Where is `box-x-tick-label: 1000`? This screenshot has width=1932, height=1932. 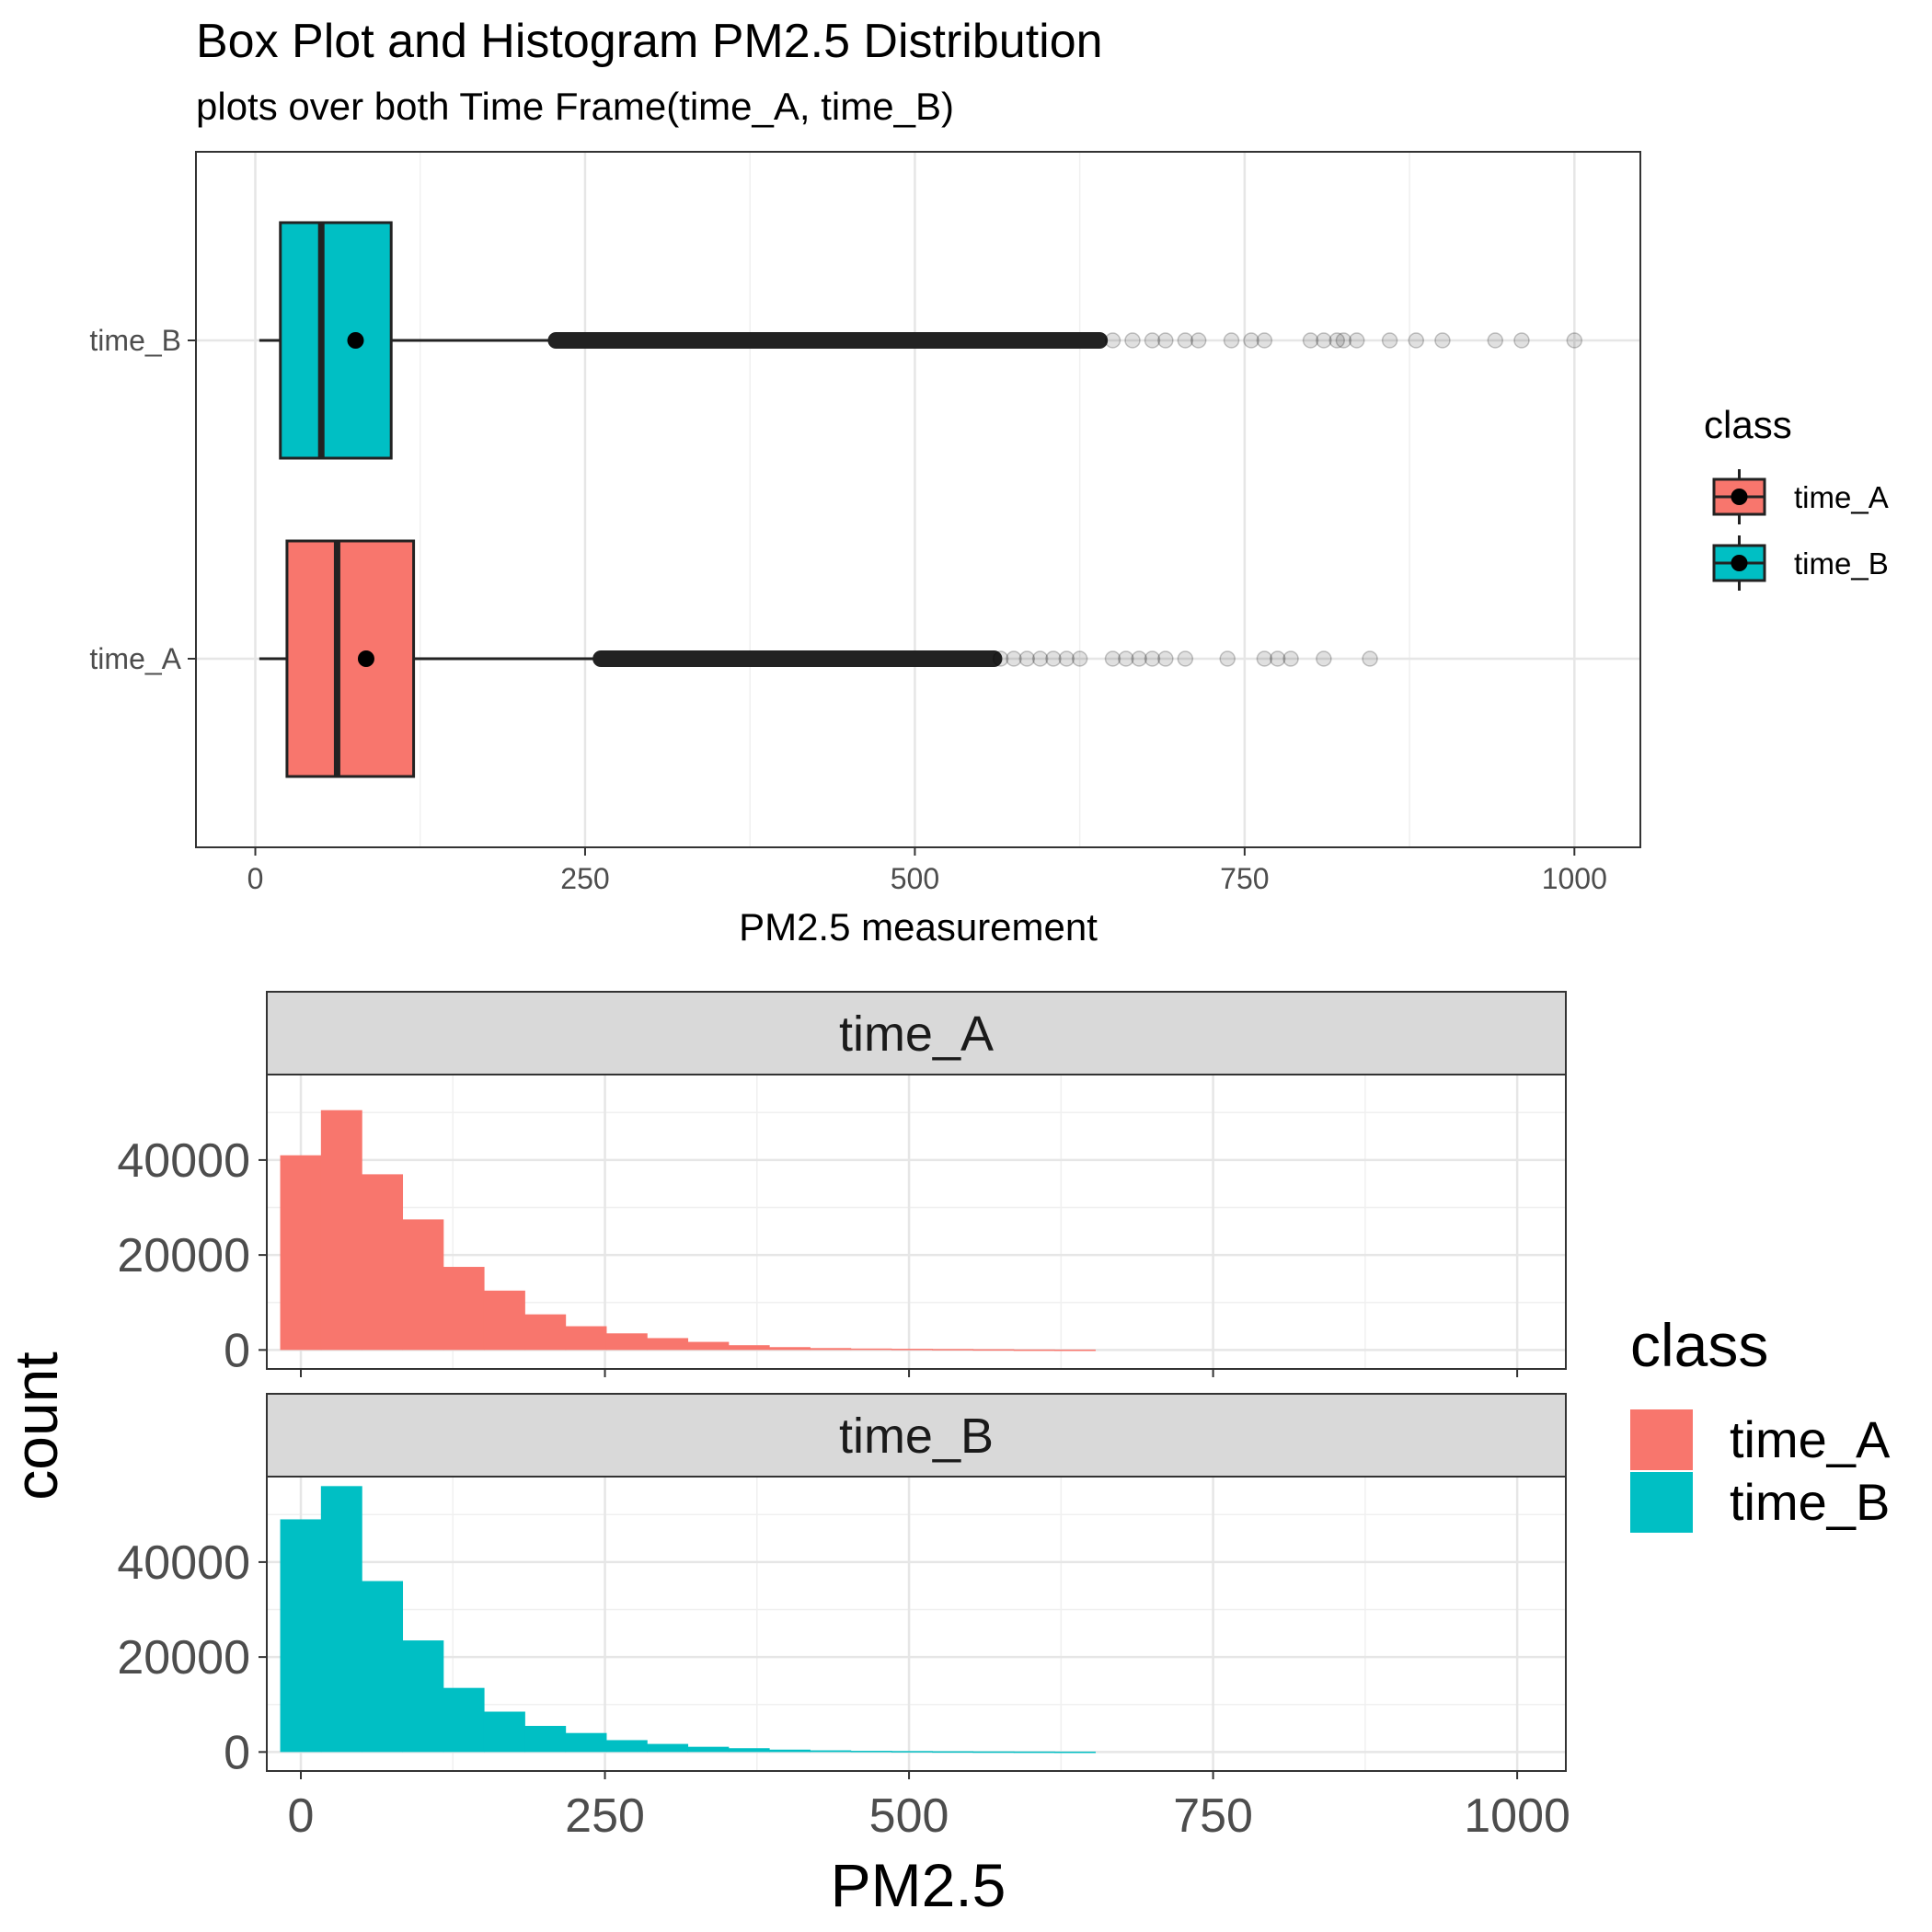 box-x-tick-label: 1000 is located at coordinates (1574, 878).